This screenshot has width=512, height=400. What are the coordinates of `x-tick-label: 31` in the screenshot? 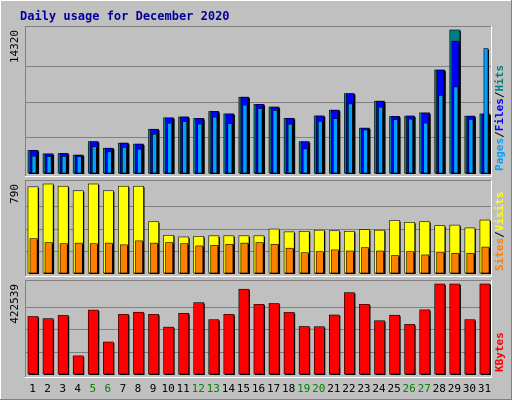 It's located at (484, 388).